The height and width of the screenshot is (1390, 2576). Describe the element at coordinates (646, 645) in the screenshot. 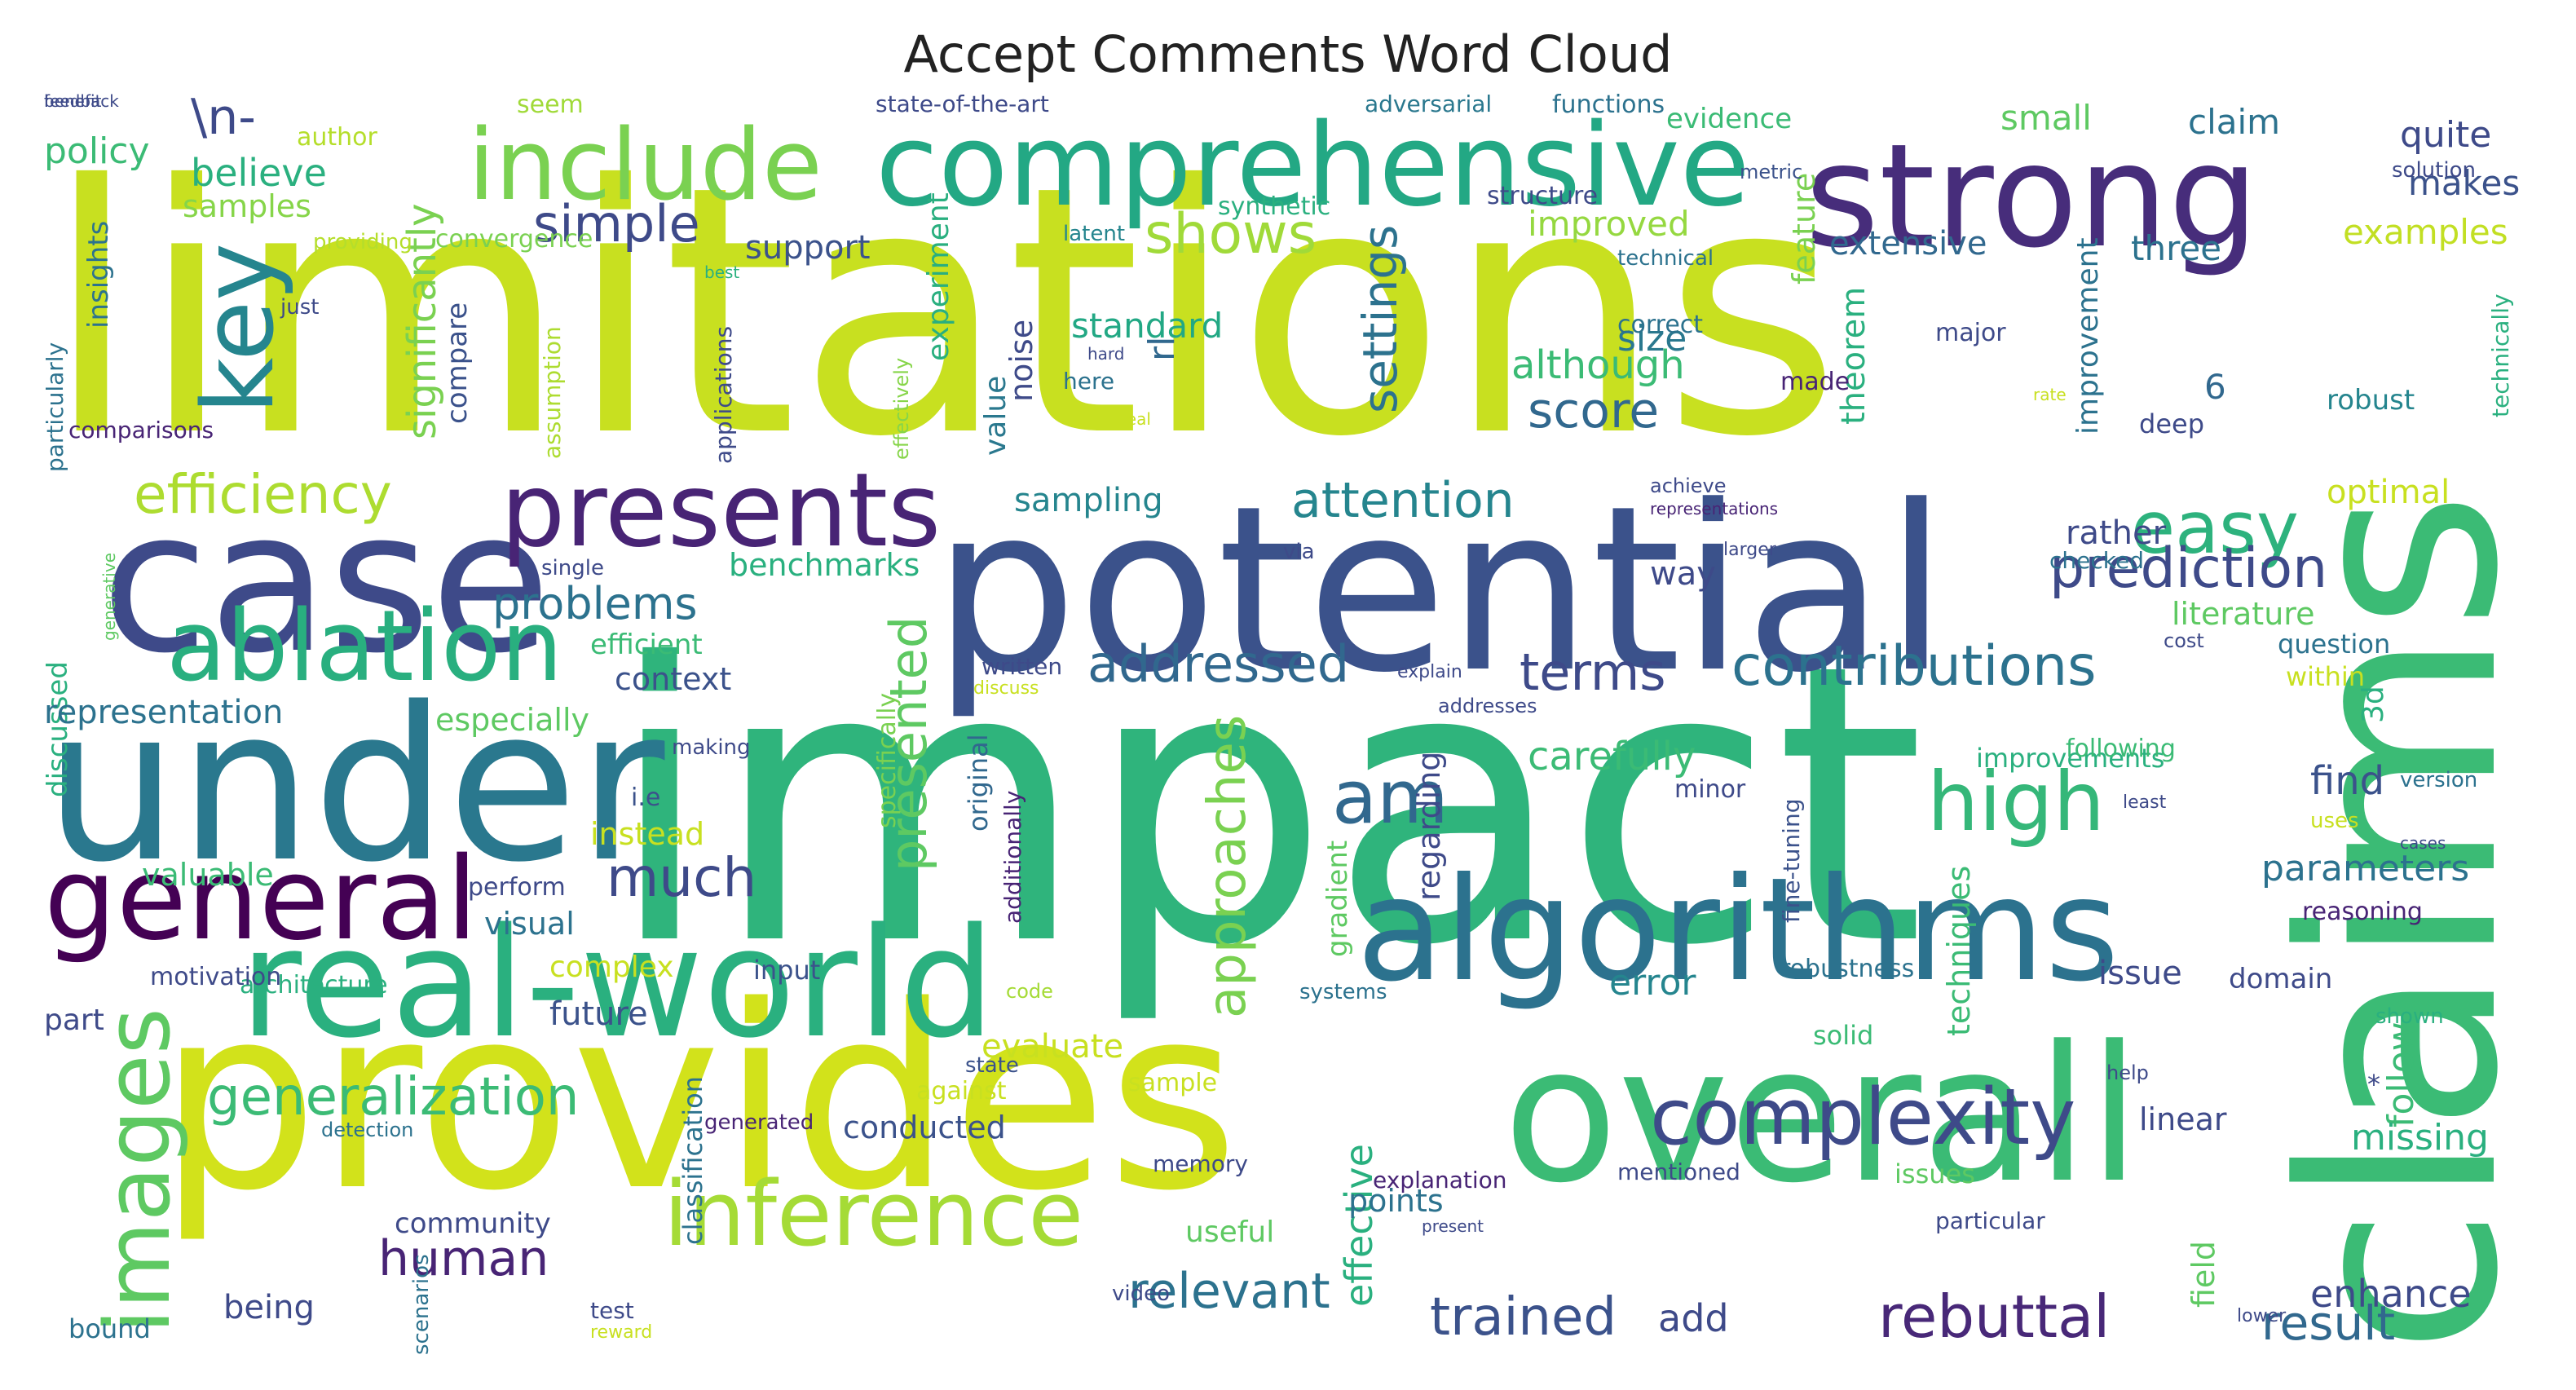

I see `word-119-efficient: efficient` at that location.